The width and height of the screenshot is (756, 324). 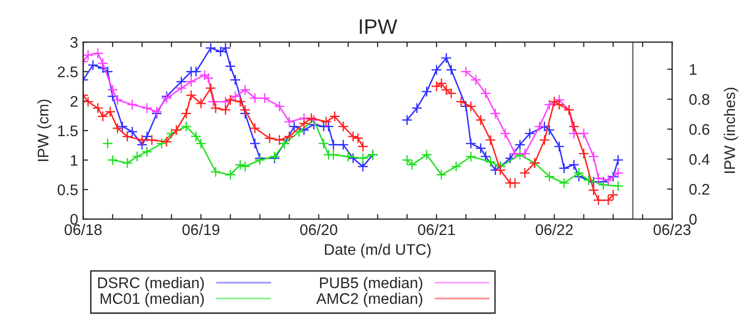 I want to click on y-tick-label: 0.5, so click(x=68, y=190).